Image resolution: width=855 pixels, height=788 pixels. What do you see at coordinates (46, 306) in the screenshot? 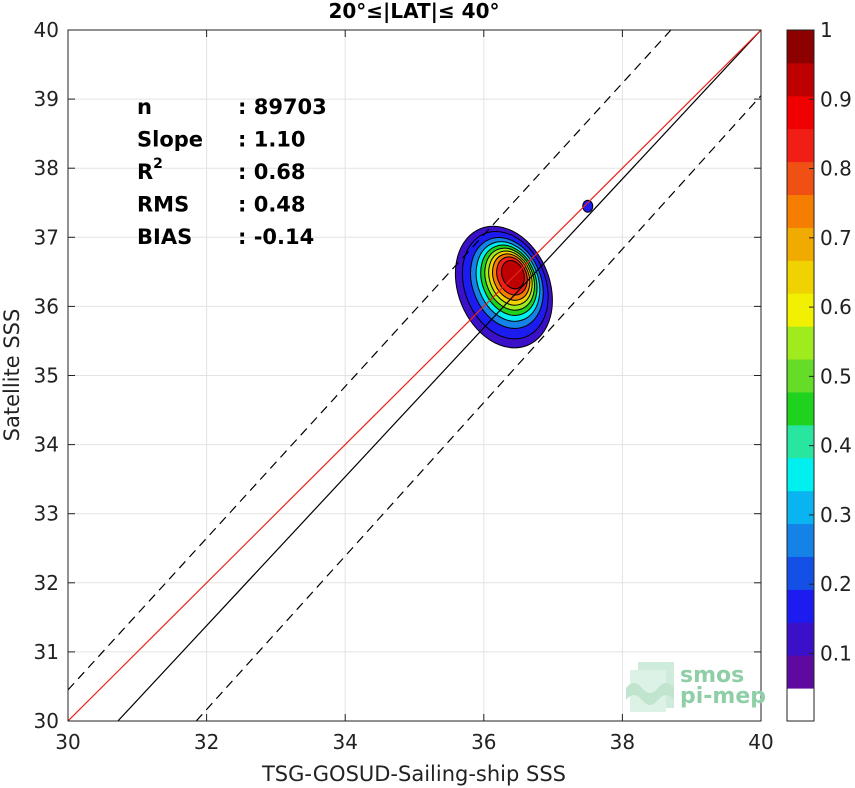
I see `y-tick-label: 36` at bounding box center [46, 306].